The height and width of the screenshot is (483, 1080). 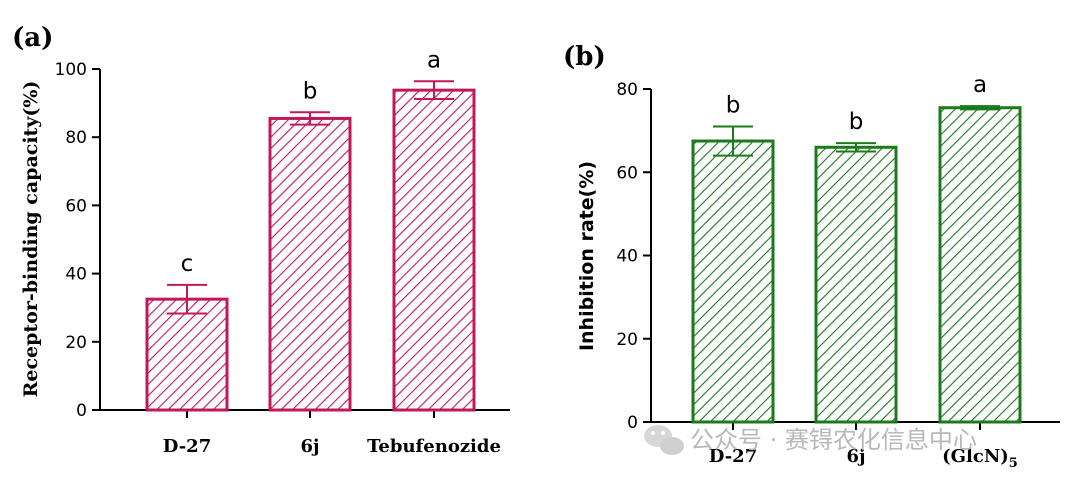 What do you see at coordinates (32, 38) in the screenshot?
I see `panel-label-a: (a)` at bounding box center [32, 38].